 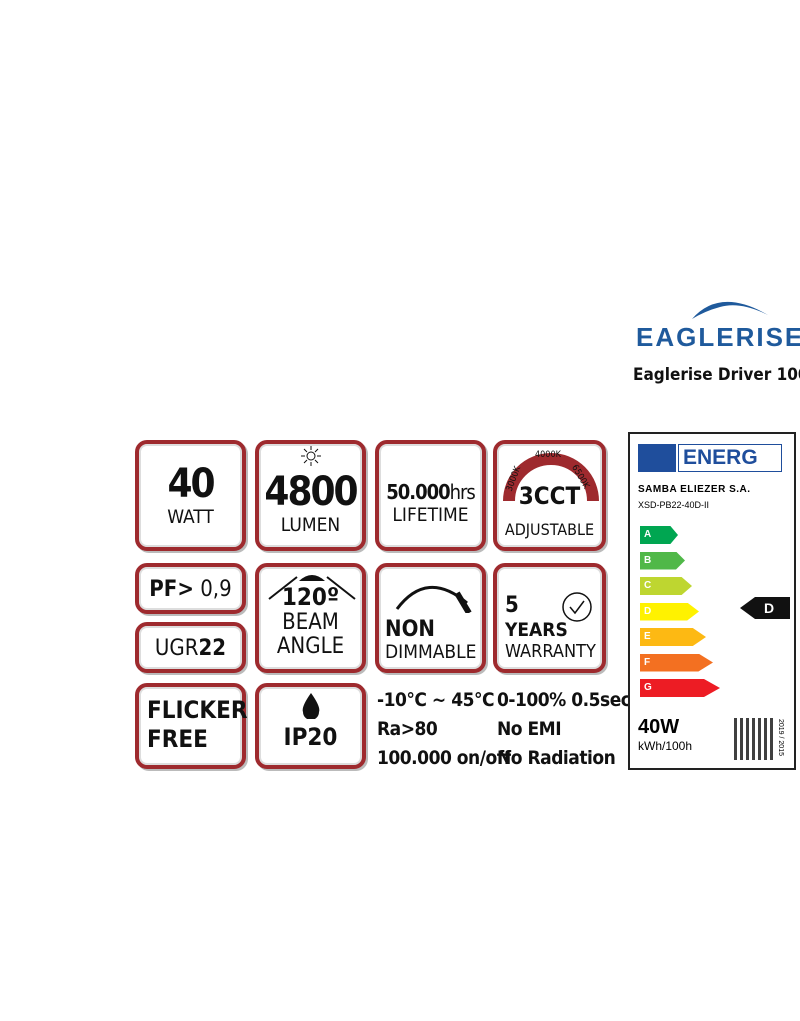 I want to click on spec: 0-100% 0.5sec, so click(x=564, y=700).